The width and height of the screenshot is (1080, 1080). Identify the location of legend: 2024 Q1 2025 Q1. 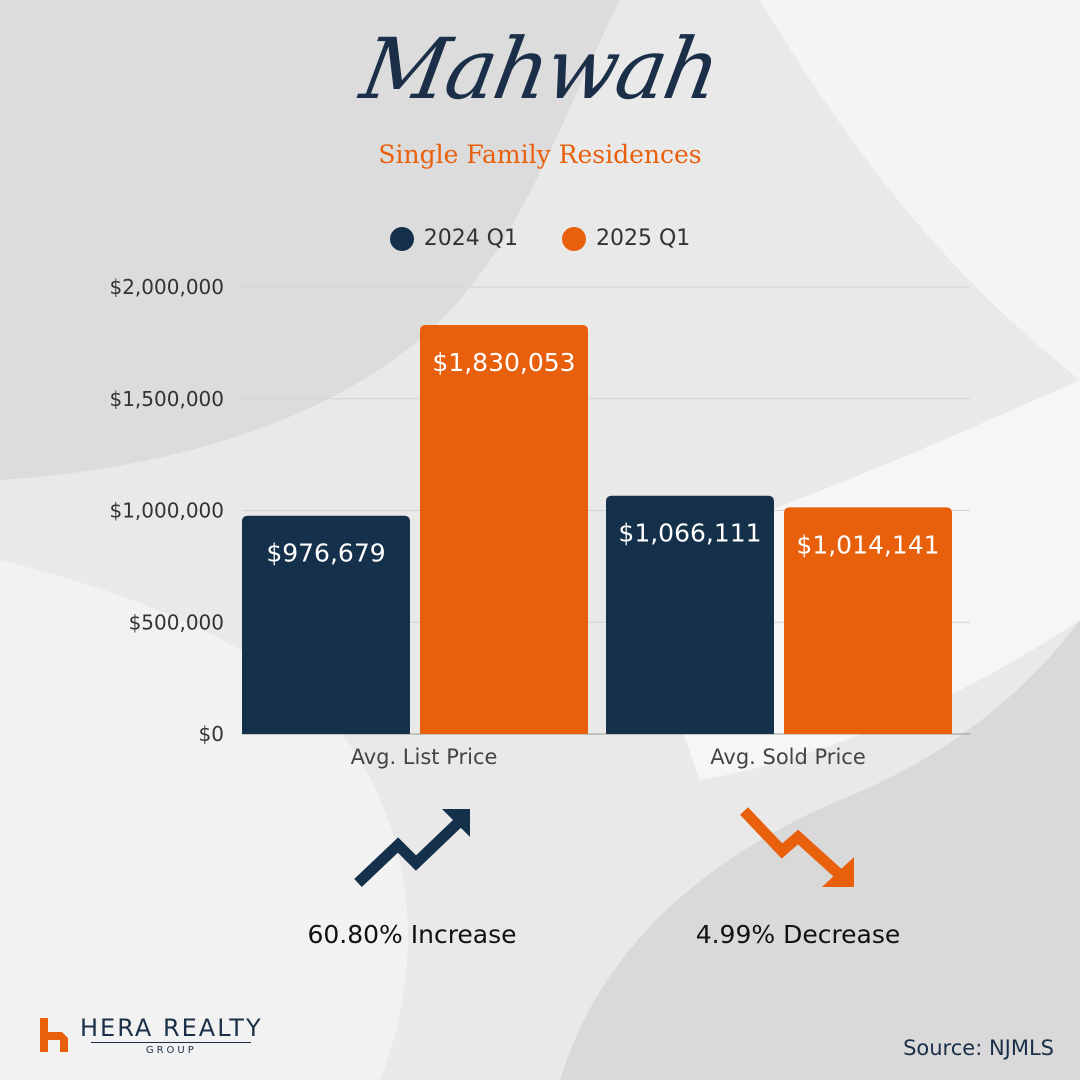
(540, 238).